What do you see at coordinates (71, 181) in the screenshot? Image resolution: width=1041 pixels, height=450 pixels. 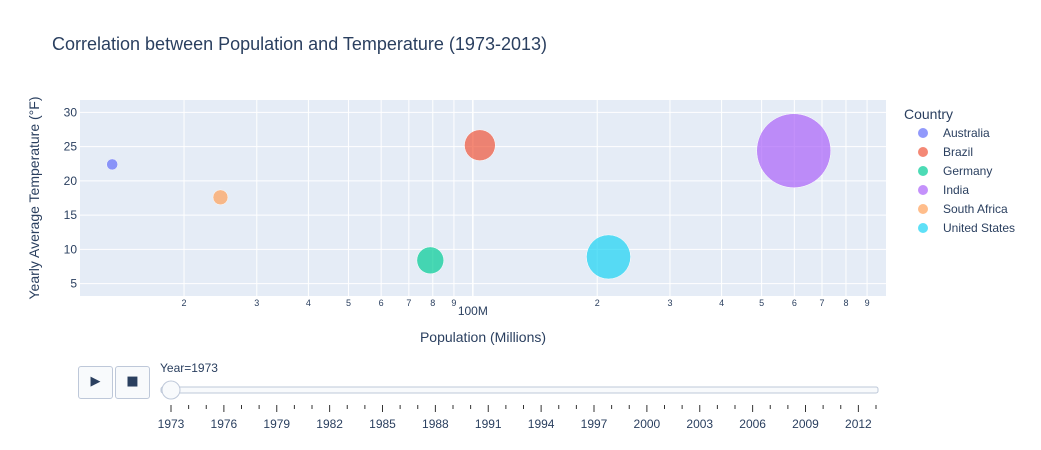 I see `y-tick-label: 20` at bounding box center [71, 181].